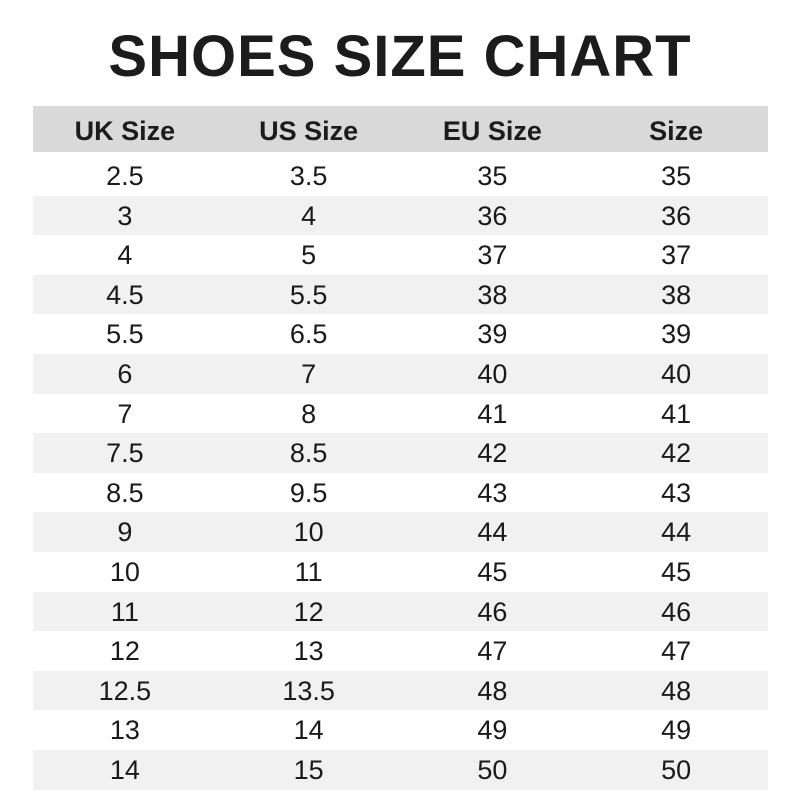  I want to click on cell-uk: 14, so click(124, 769).